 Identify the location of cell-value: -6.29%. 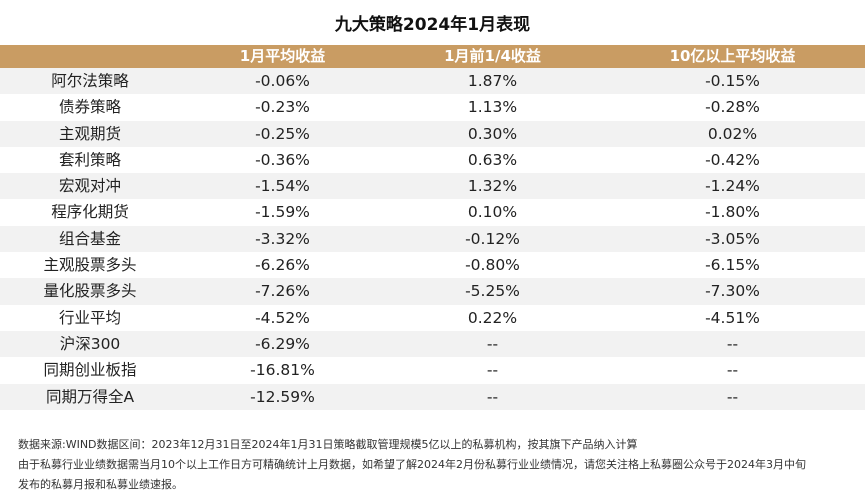
(282, 343).